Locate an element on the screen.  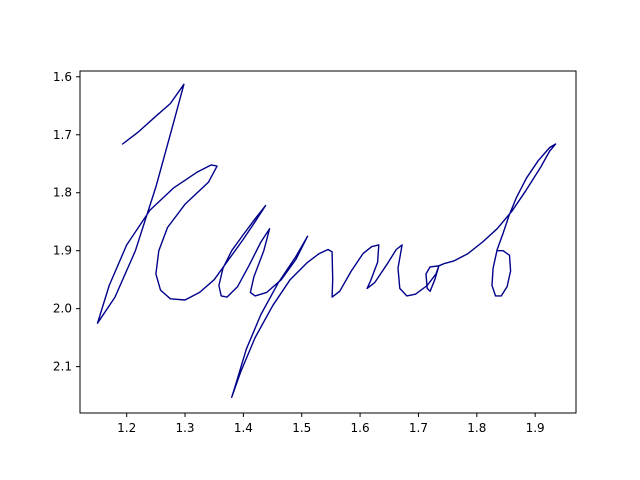
x-tick-label: 1.3 is located at coordinates (184, 428).